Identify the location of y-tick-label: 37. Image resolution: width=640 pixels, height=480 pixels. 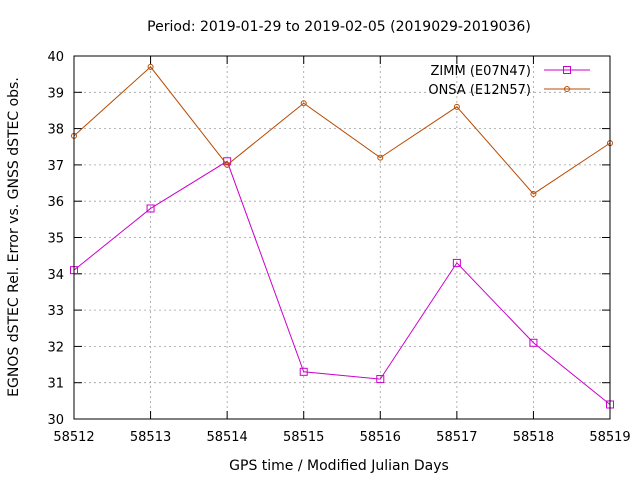
(55, 166).